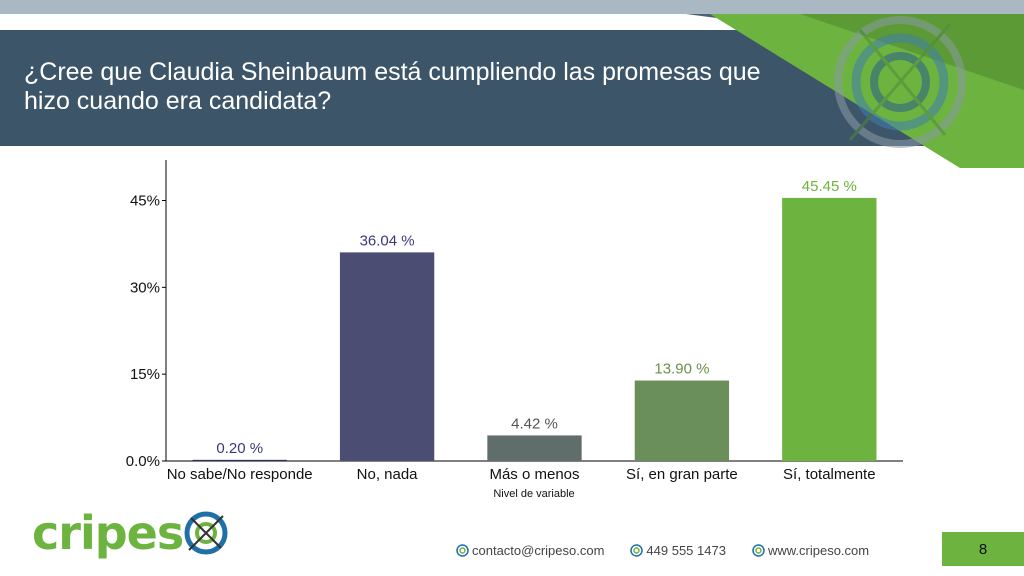 This screenshot has width=1024, height=576. Describe the element at coordinates (145, 287) in the screenshot. I see `y-tick-label: 30%` at that location.